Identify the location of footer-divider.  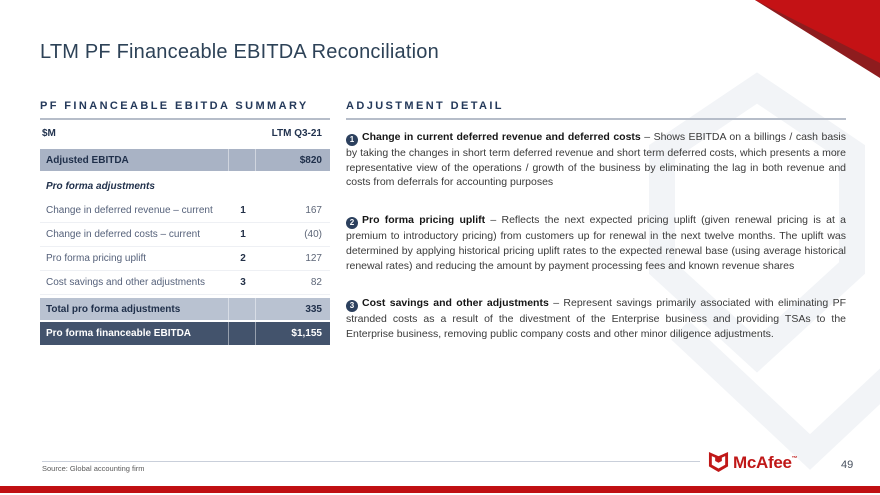
(371, 461).